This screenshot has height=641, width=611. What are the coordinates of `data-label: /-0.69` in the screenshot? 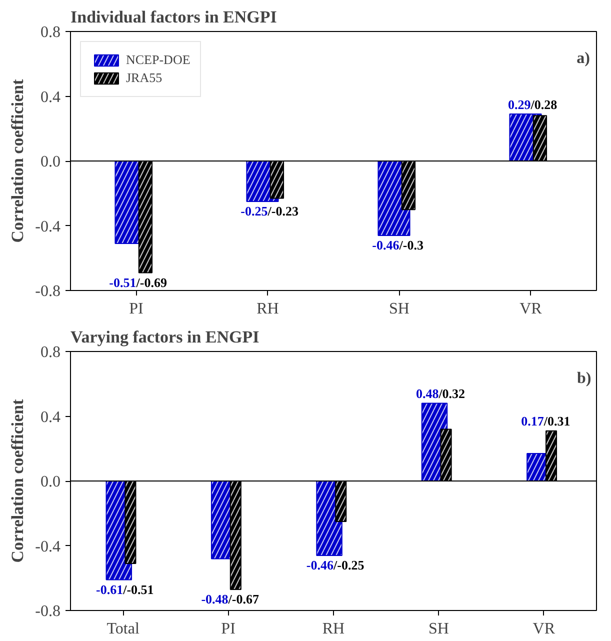 It's located at (151, 282).